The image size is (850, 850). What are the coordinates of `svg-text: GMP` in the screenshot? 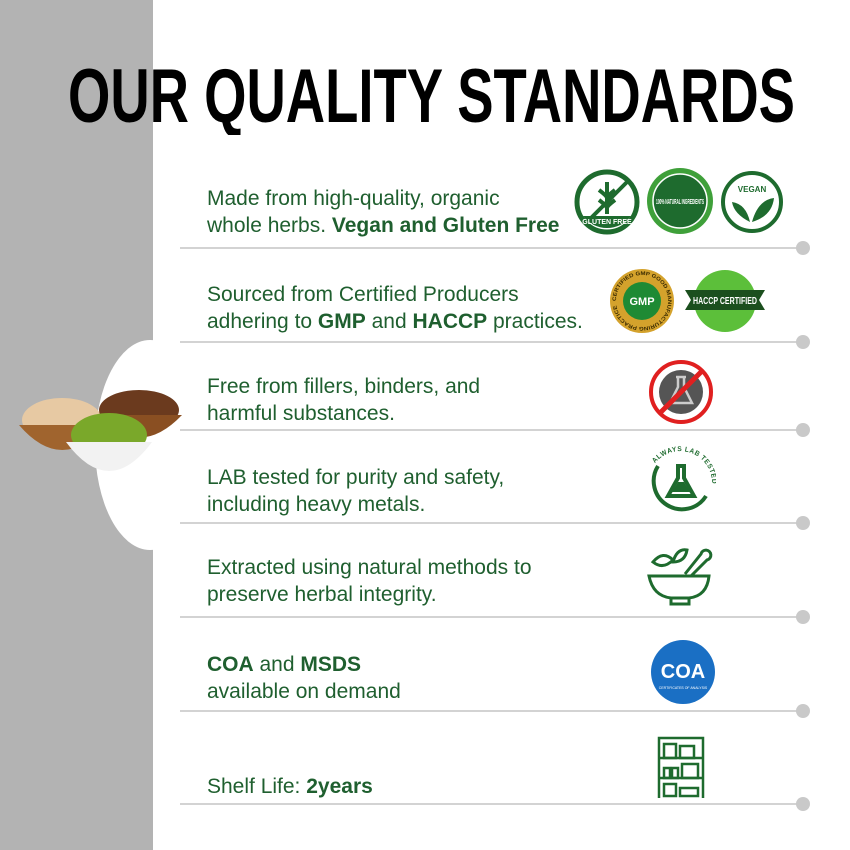 It's located at (641, 302).